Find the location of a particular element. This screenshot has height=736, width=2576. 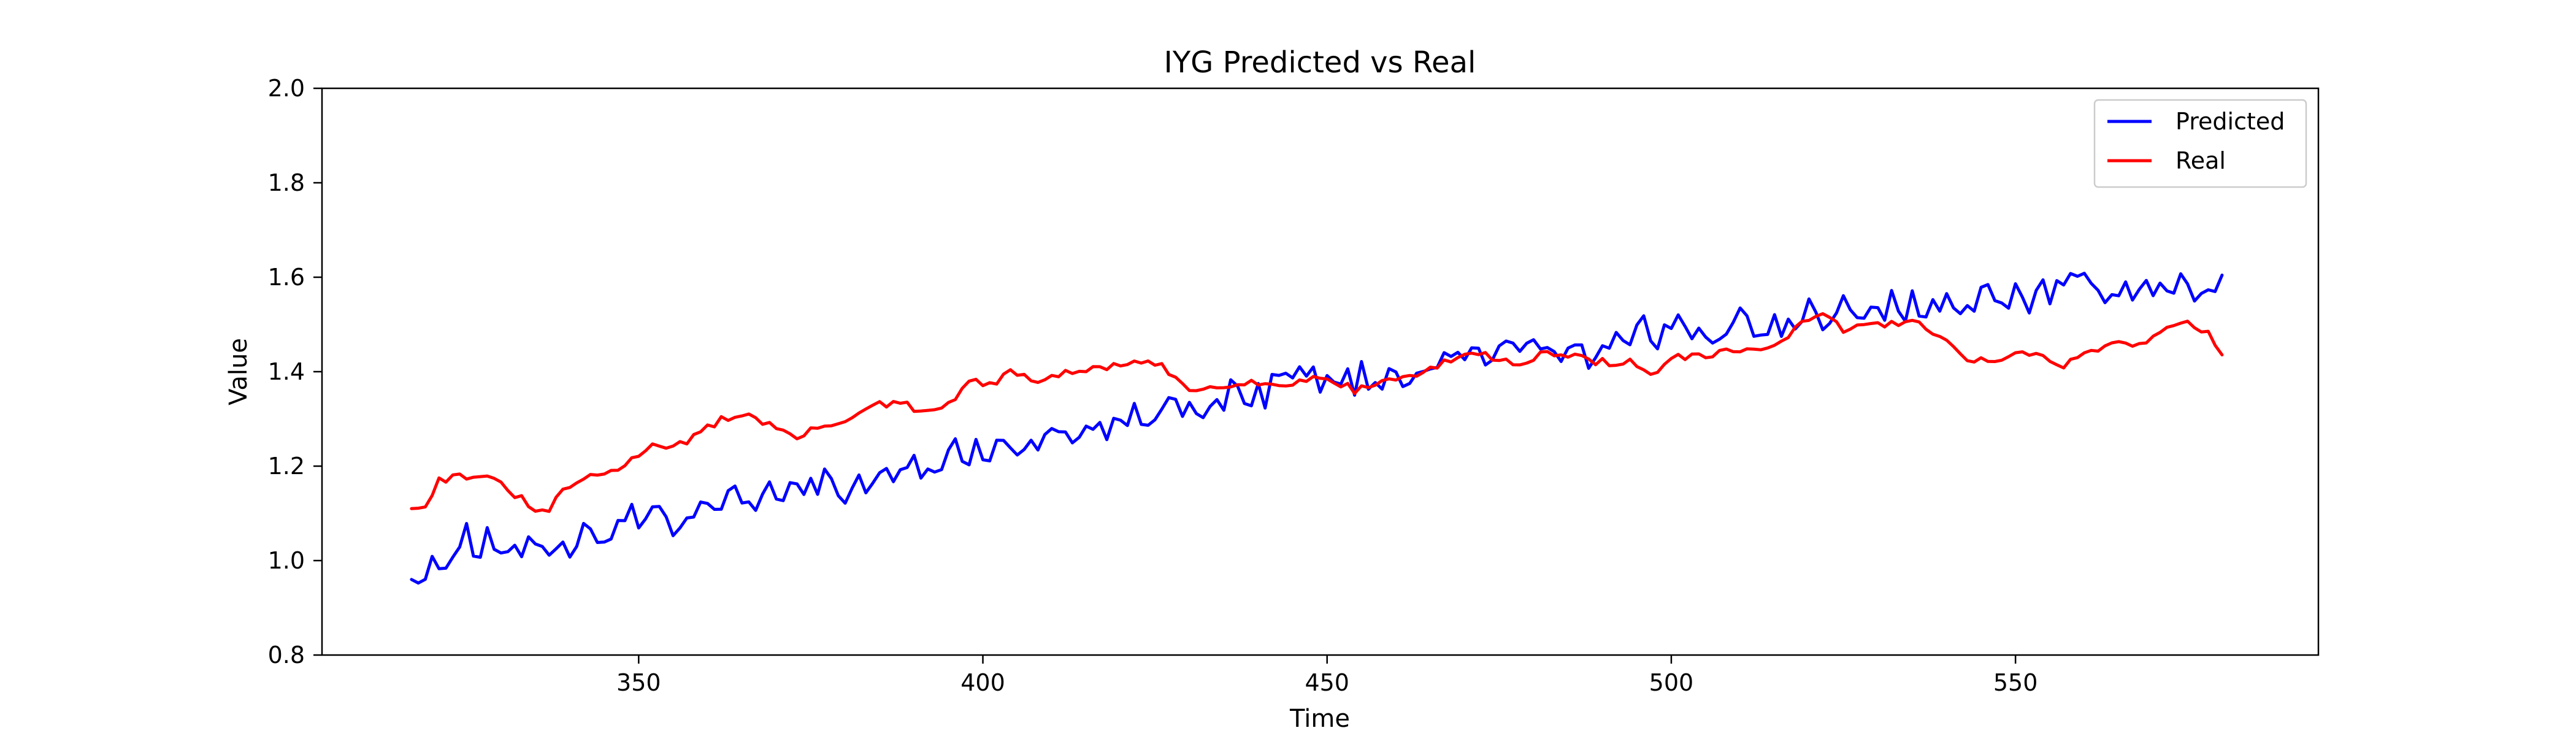

legend: Predicted Real is located at coordinates (2200, 143).